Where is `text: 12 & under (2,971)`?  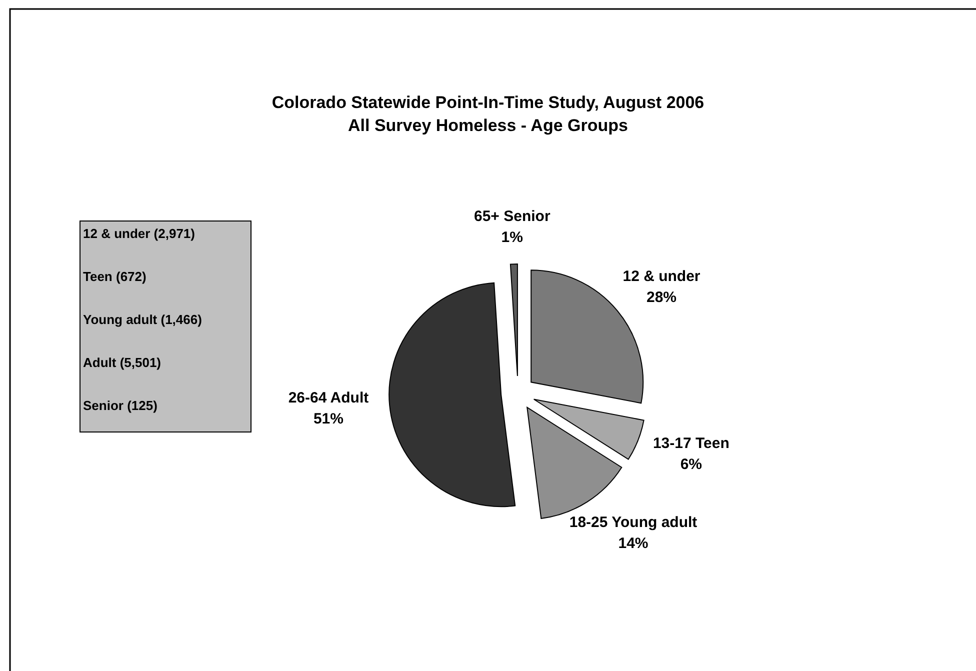 text: 12 & under (2,971) is located at coordinates (139, 233).